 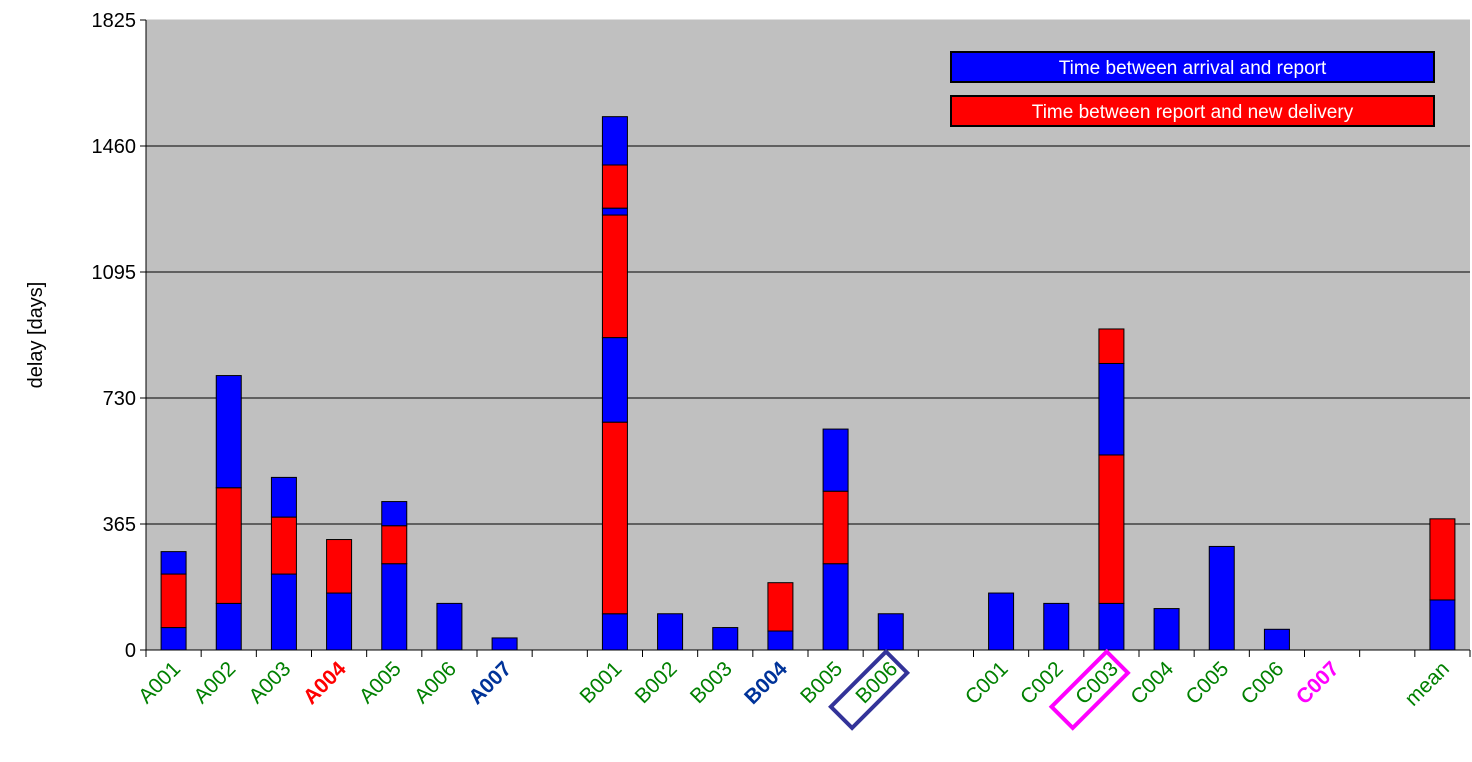 I want to click on x-tick-label: C007, so click(x=1318, y=683).